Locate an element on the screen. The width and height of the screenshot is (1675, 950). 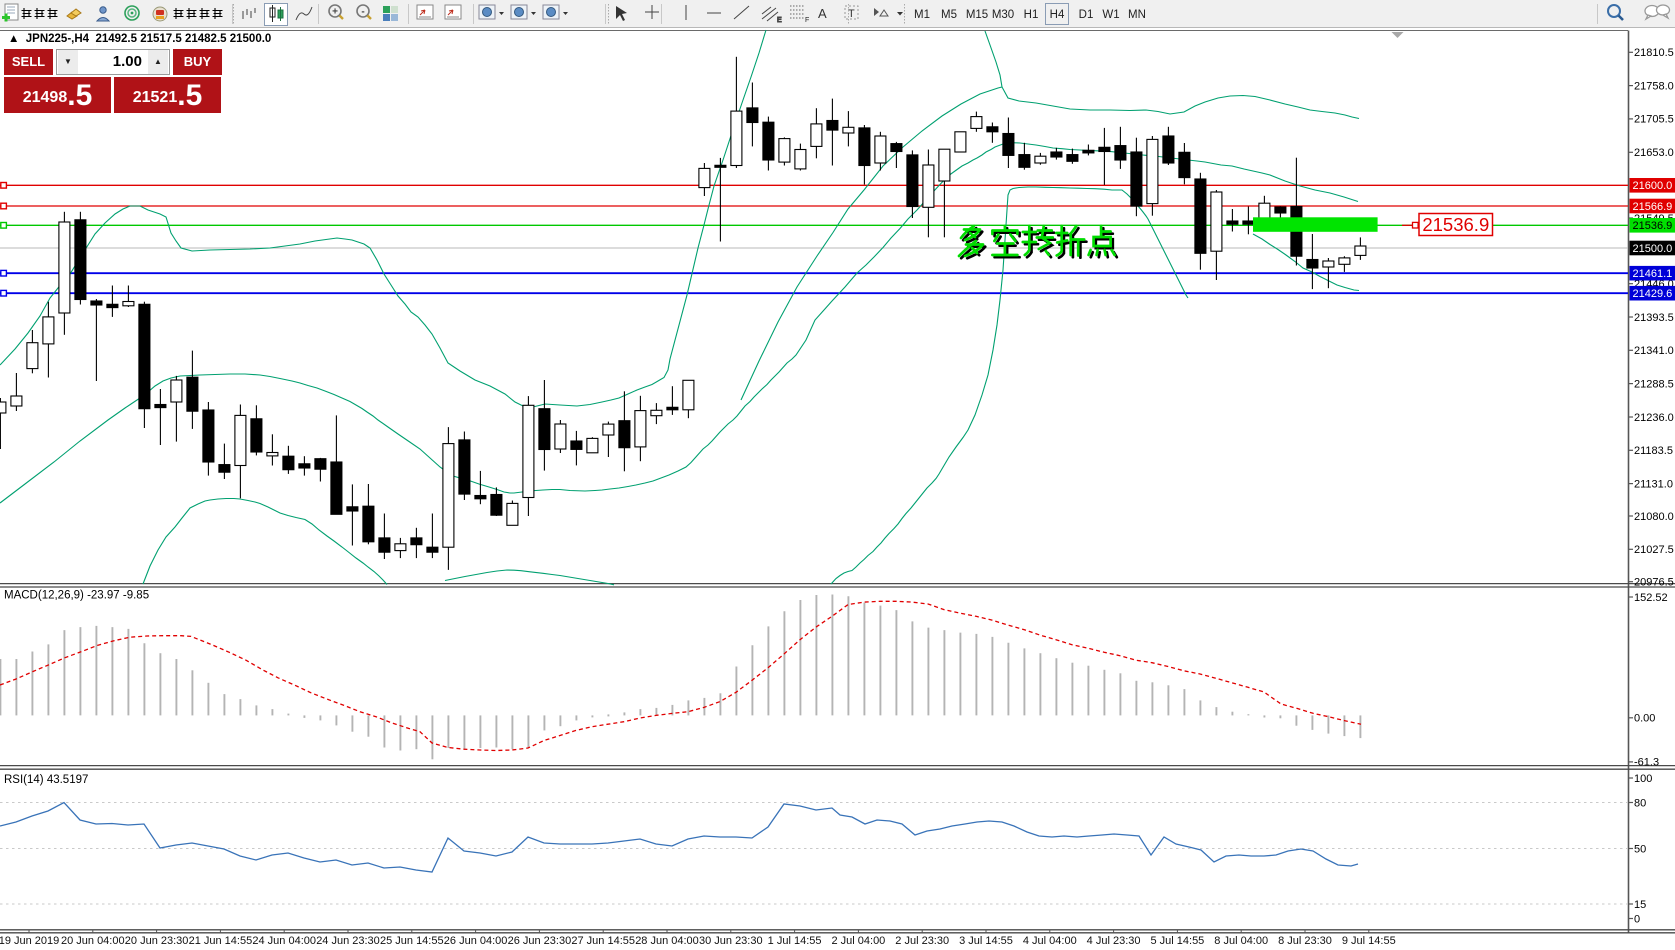
svg-text: D1 is located at coordinates (1086, 15).